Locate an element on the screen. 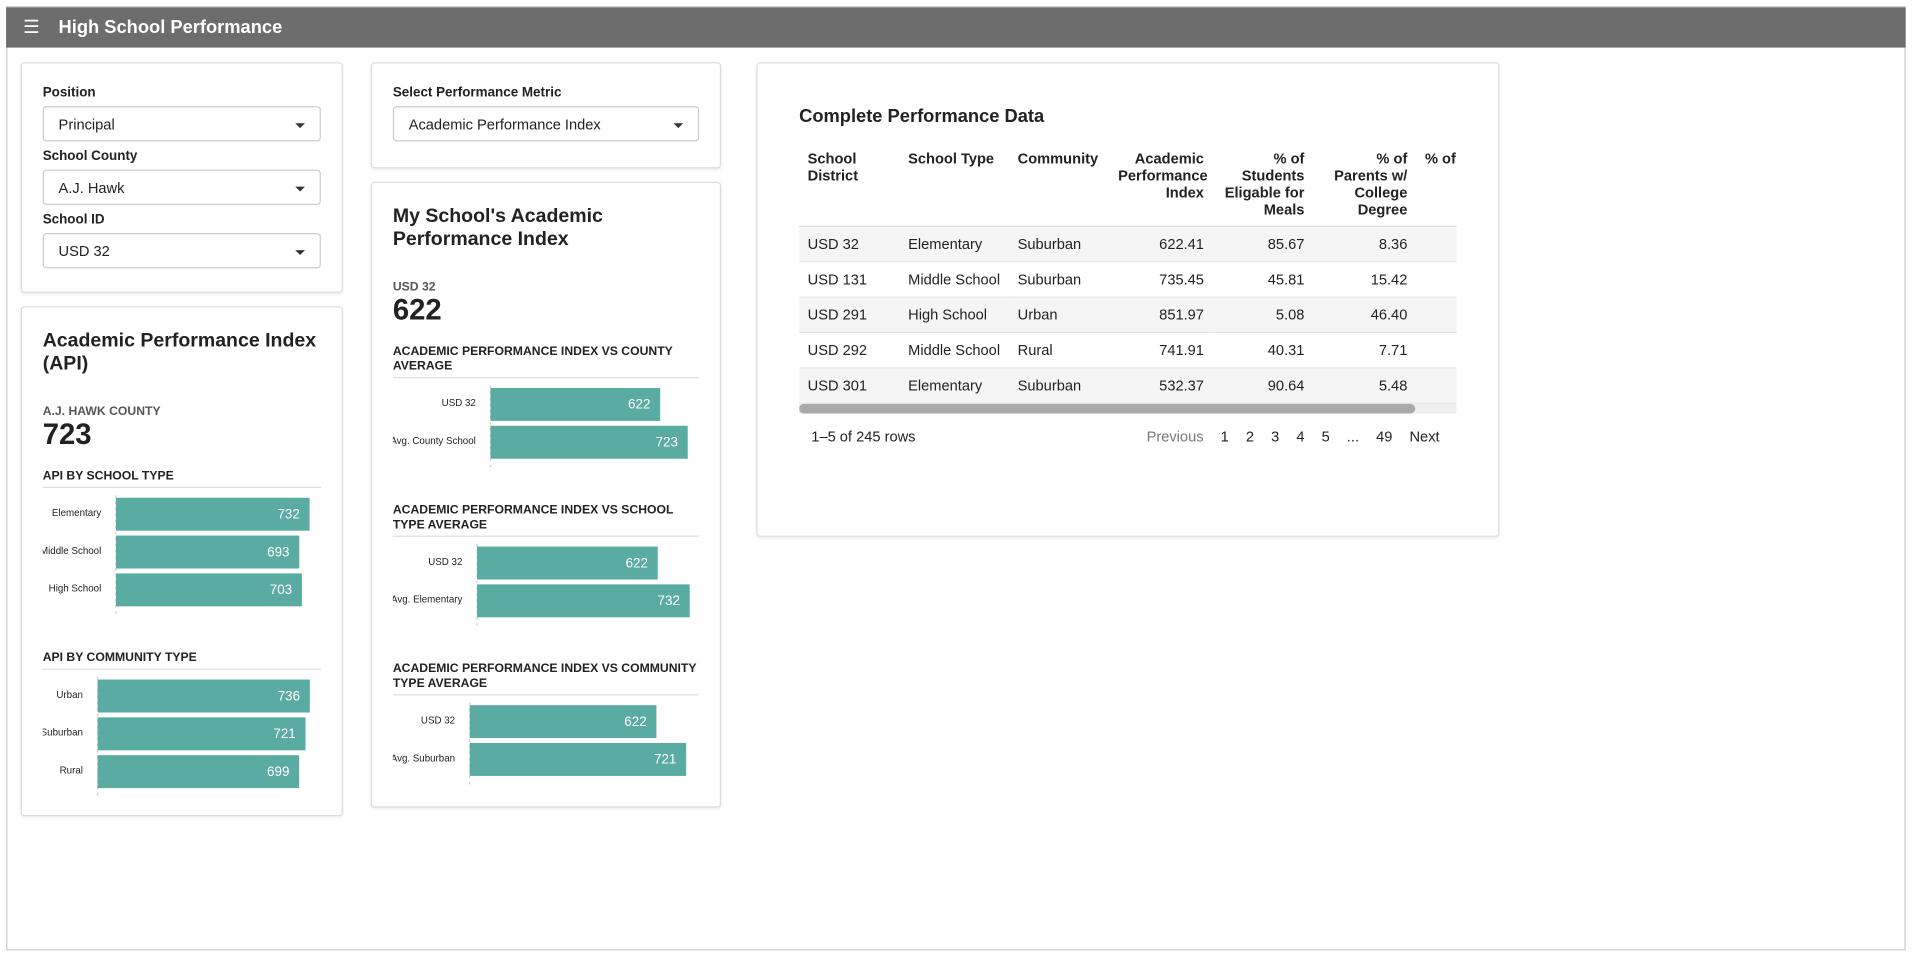 Image resolution: width=1913 pixels, height=958 pixels. page-link: Previous is located at coordinates (1175, 437).